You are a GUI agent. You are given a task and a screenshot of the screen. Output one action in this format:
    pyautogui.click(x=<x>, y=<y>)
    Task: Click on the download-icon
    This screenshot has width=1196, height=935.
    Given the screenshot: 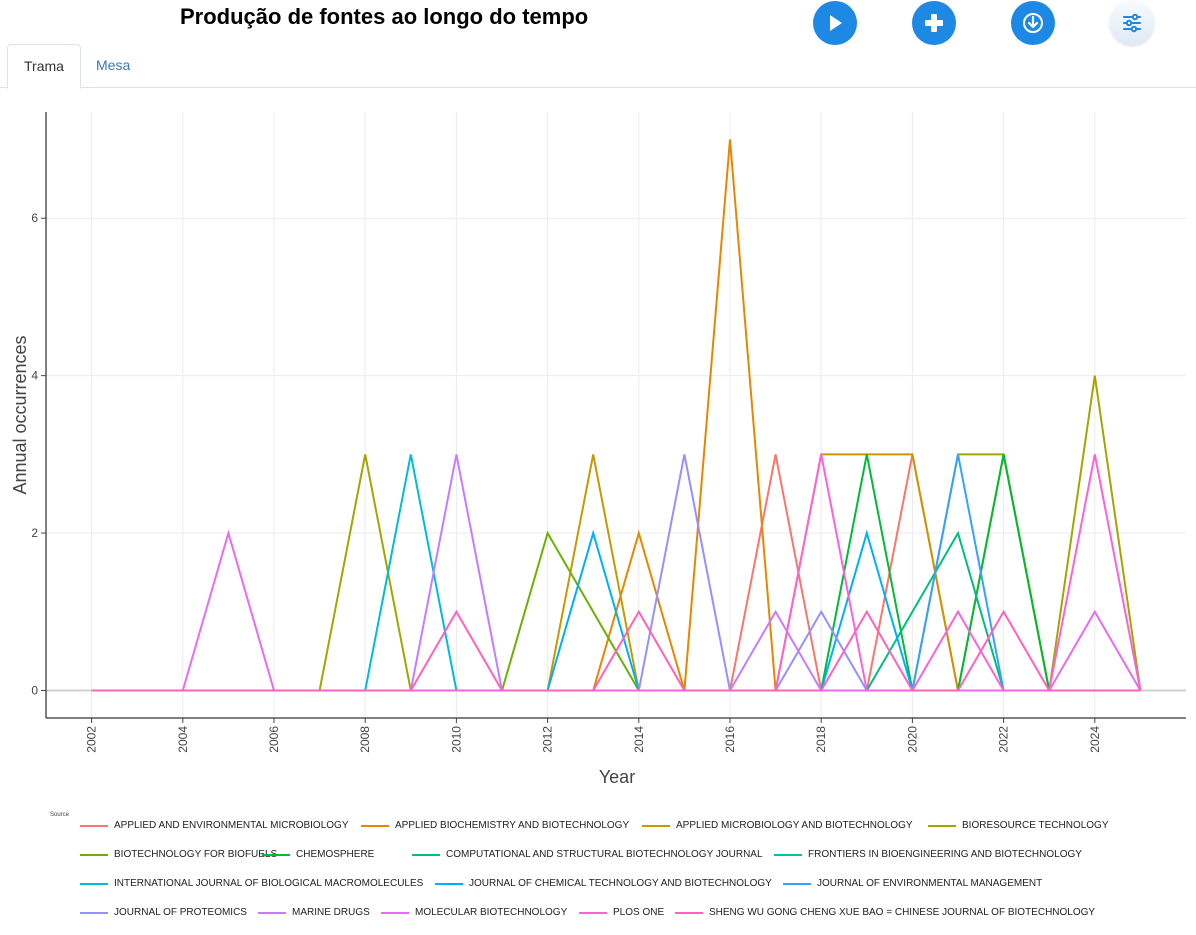 What is the action you would take?
    pyautogui.click(x=1033, y=23)
    